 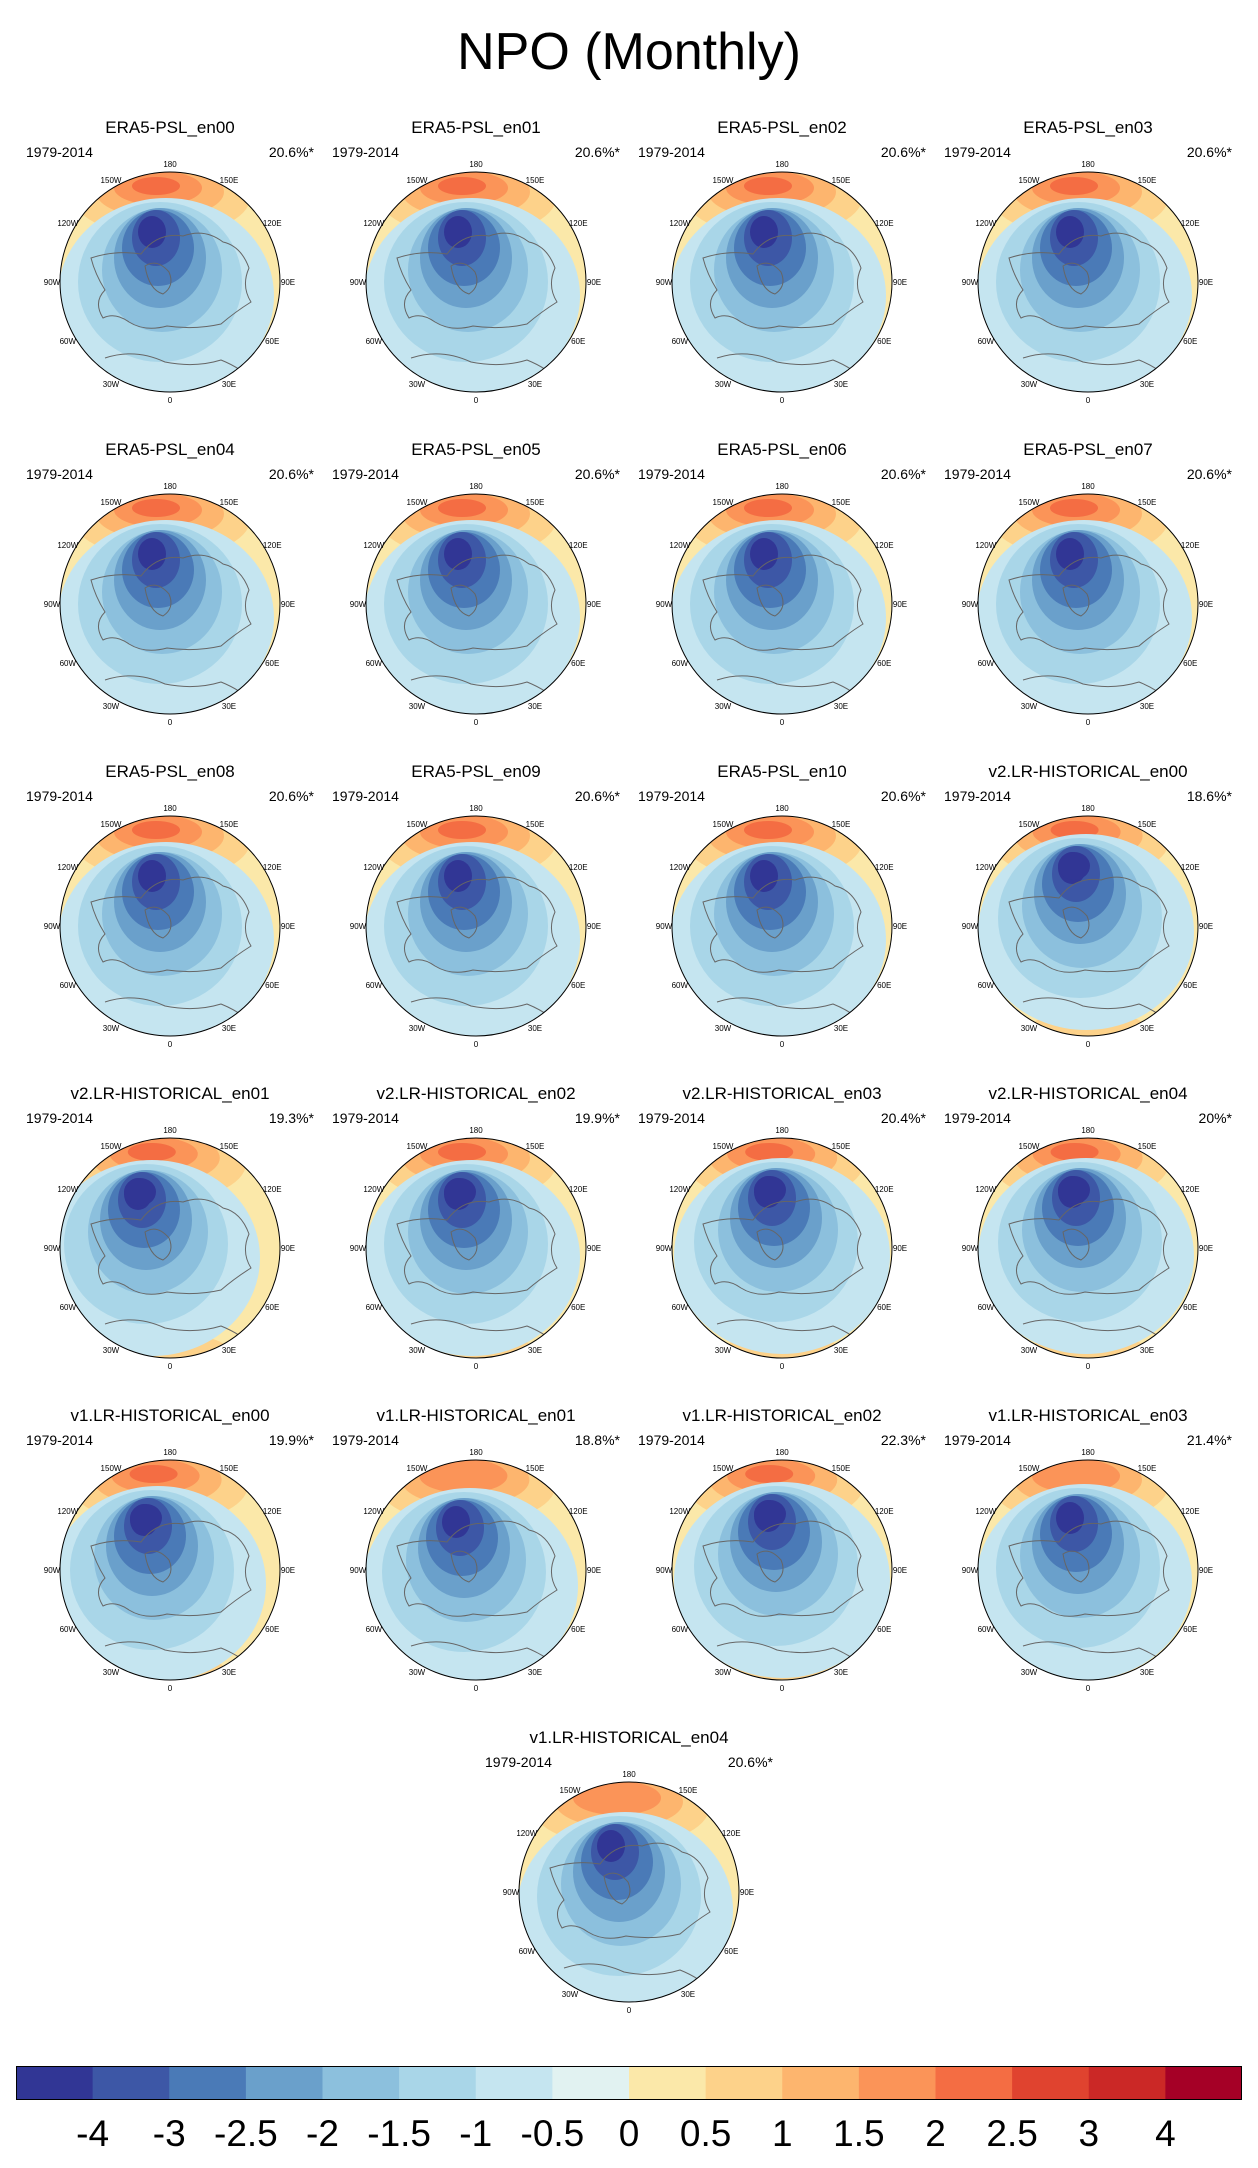 What do you see at coordinates (629, 2083) in the screenshot?
I see `colorbar` at bounding box center [629, 2083].